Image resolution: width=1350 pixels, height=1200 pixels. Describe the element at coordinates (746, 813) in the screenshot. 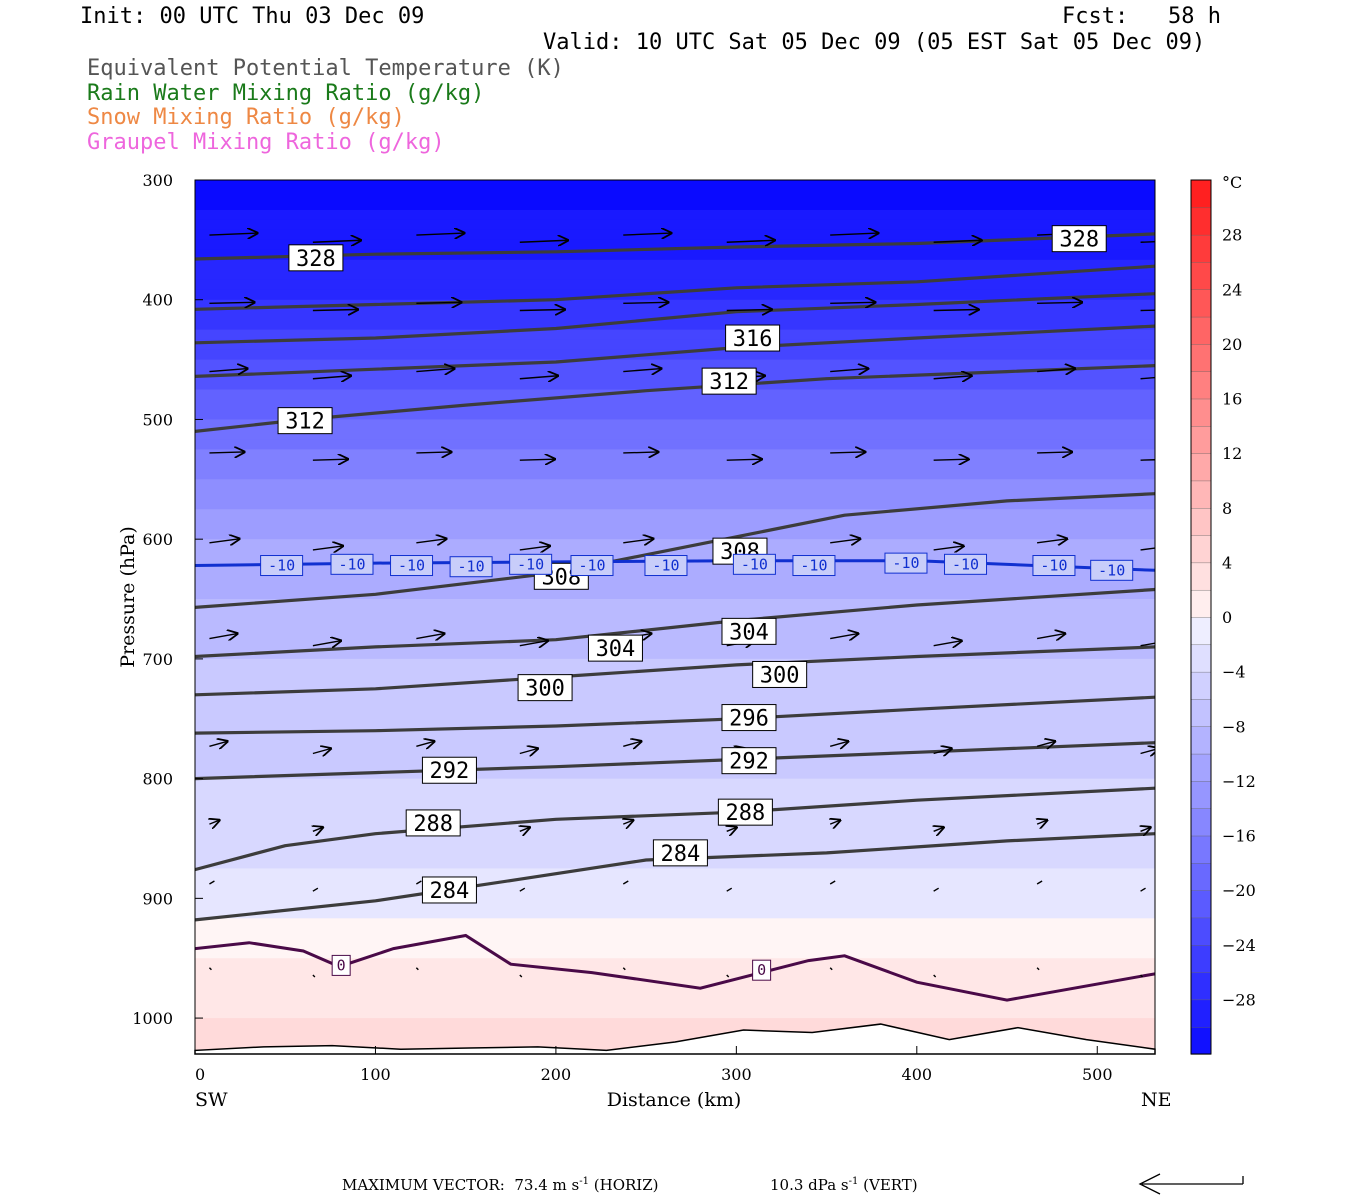

I see `svg-text: 288` at that location.